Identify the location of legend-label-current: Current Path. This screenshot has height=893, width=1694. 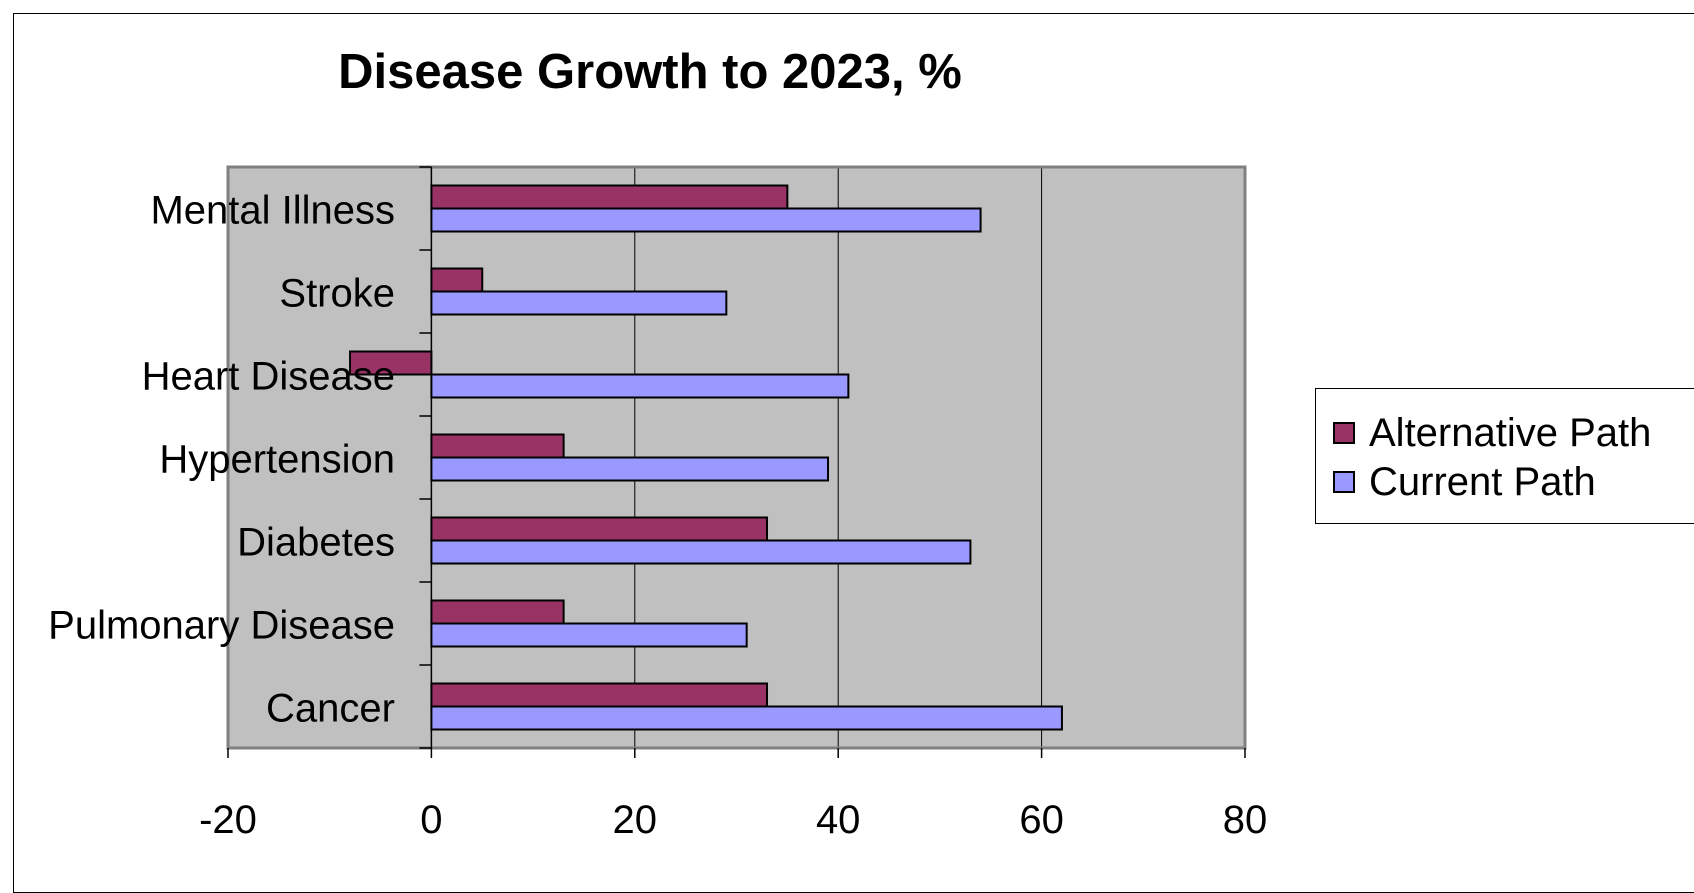
(1482, 481).